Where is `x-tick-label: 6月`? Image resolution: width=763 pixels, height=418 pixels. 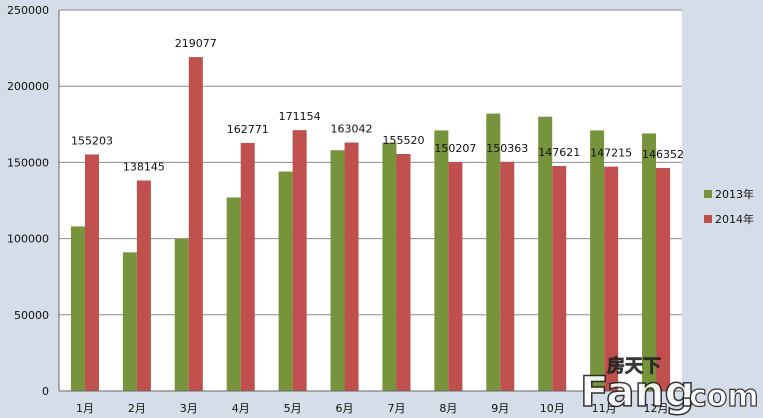
x-tick-label: 6月 is located at coordinates (345, 408).